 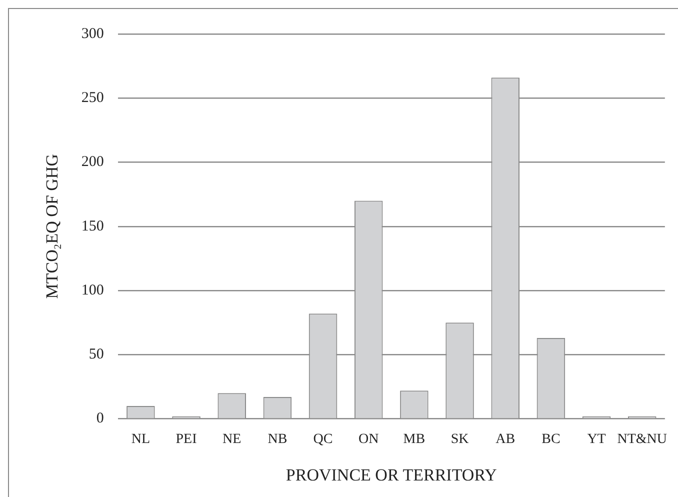 What do you see at coordinates (92, 226) in the screenshot?
I see `y-tick-label: 150` at bounding box center [92, 226].